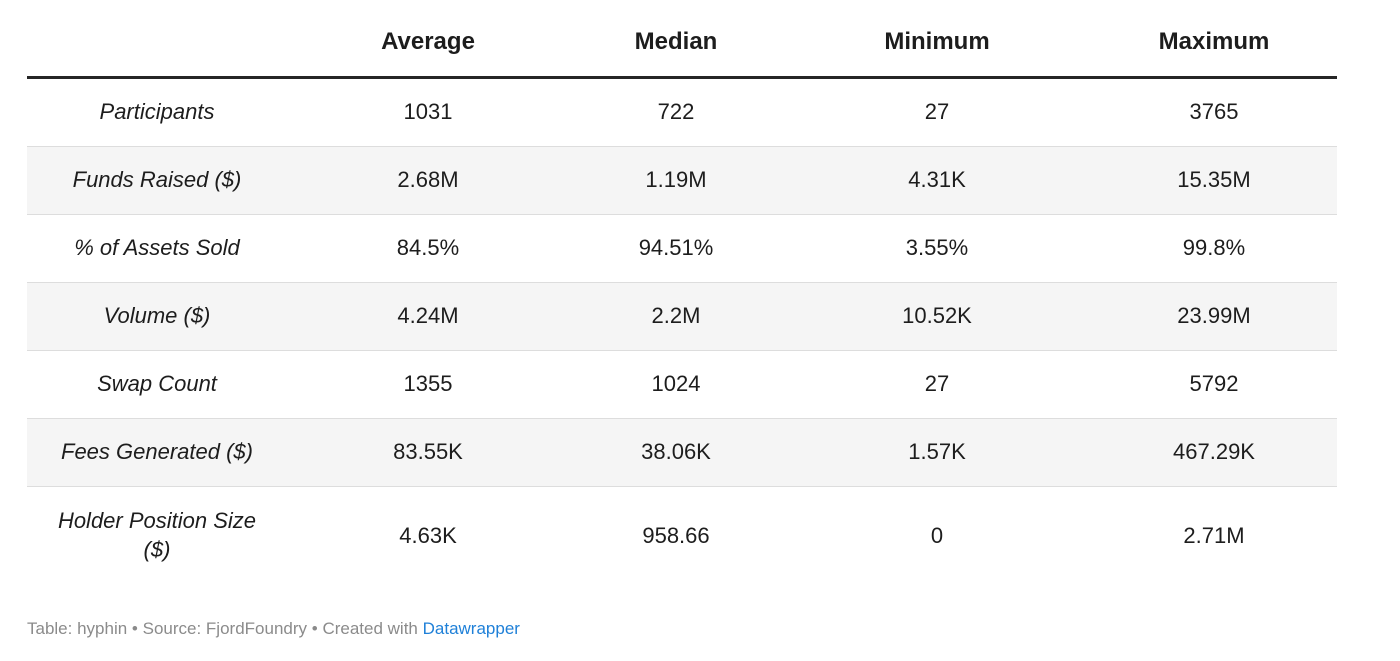 This screenshot has height=661, width=1400. Describe the element at coordinates (676, 180) in the screenshot. I see `table-cell: 1.19M` at that location.